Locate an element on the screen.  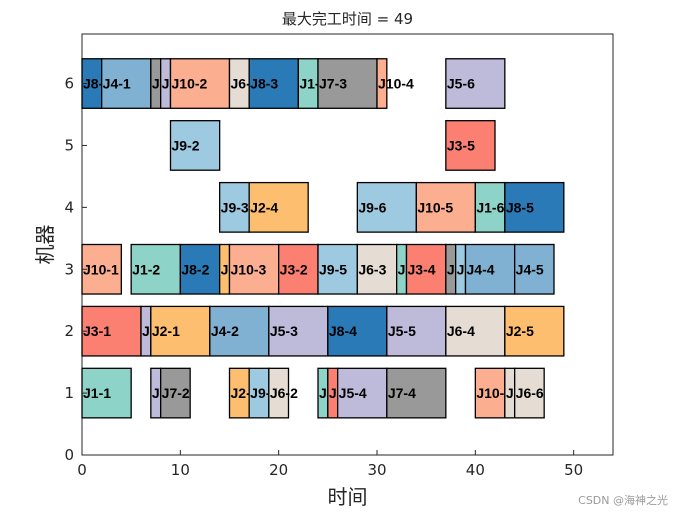
task-label: J4-1 is located at coordinates (117, 84).